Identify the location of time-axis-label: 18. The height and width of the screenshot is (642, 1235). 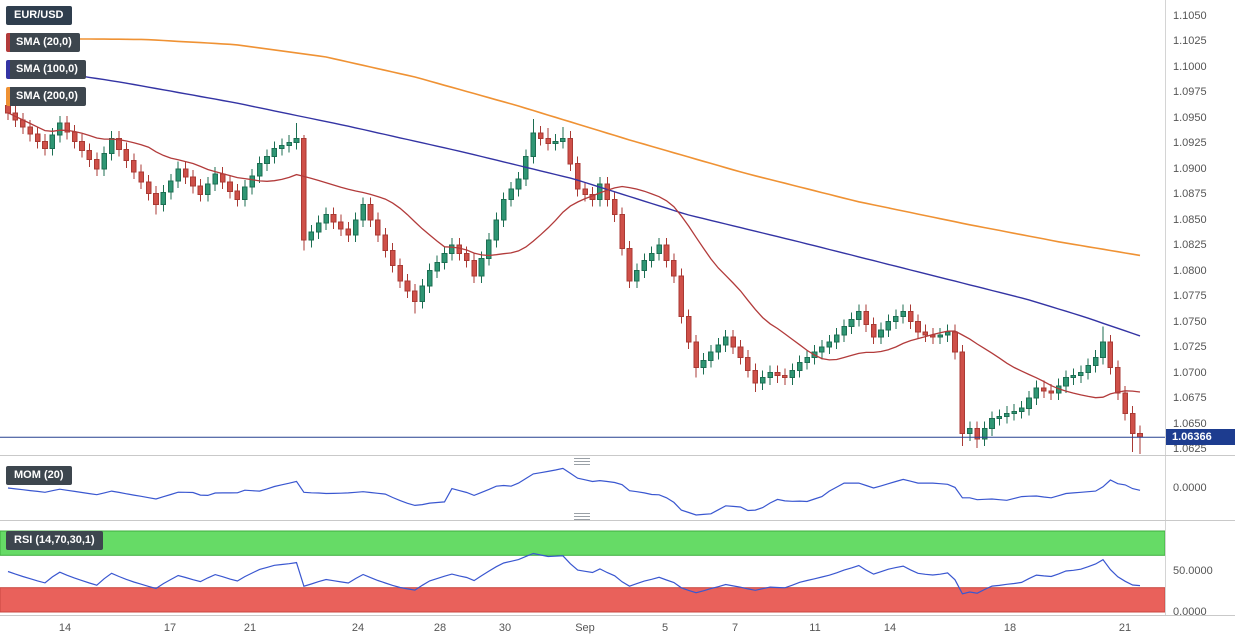
(1010, 628).